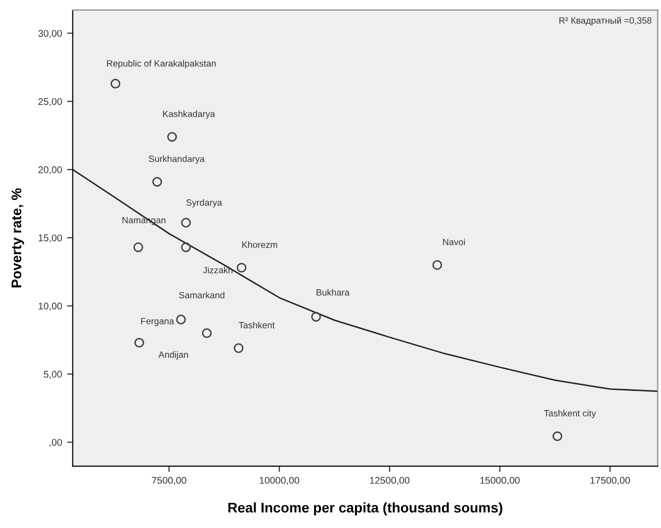 The height and width of the screenshot is (528, 661). What do you see at coordinates (50, 102) in the screenshot?
I see `y-tick-label: 25,00` at bounding box center [50, 102].